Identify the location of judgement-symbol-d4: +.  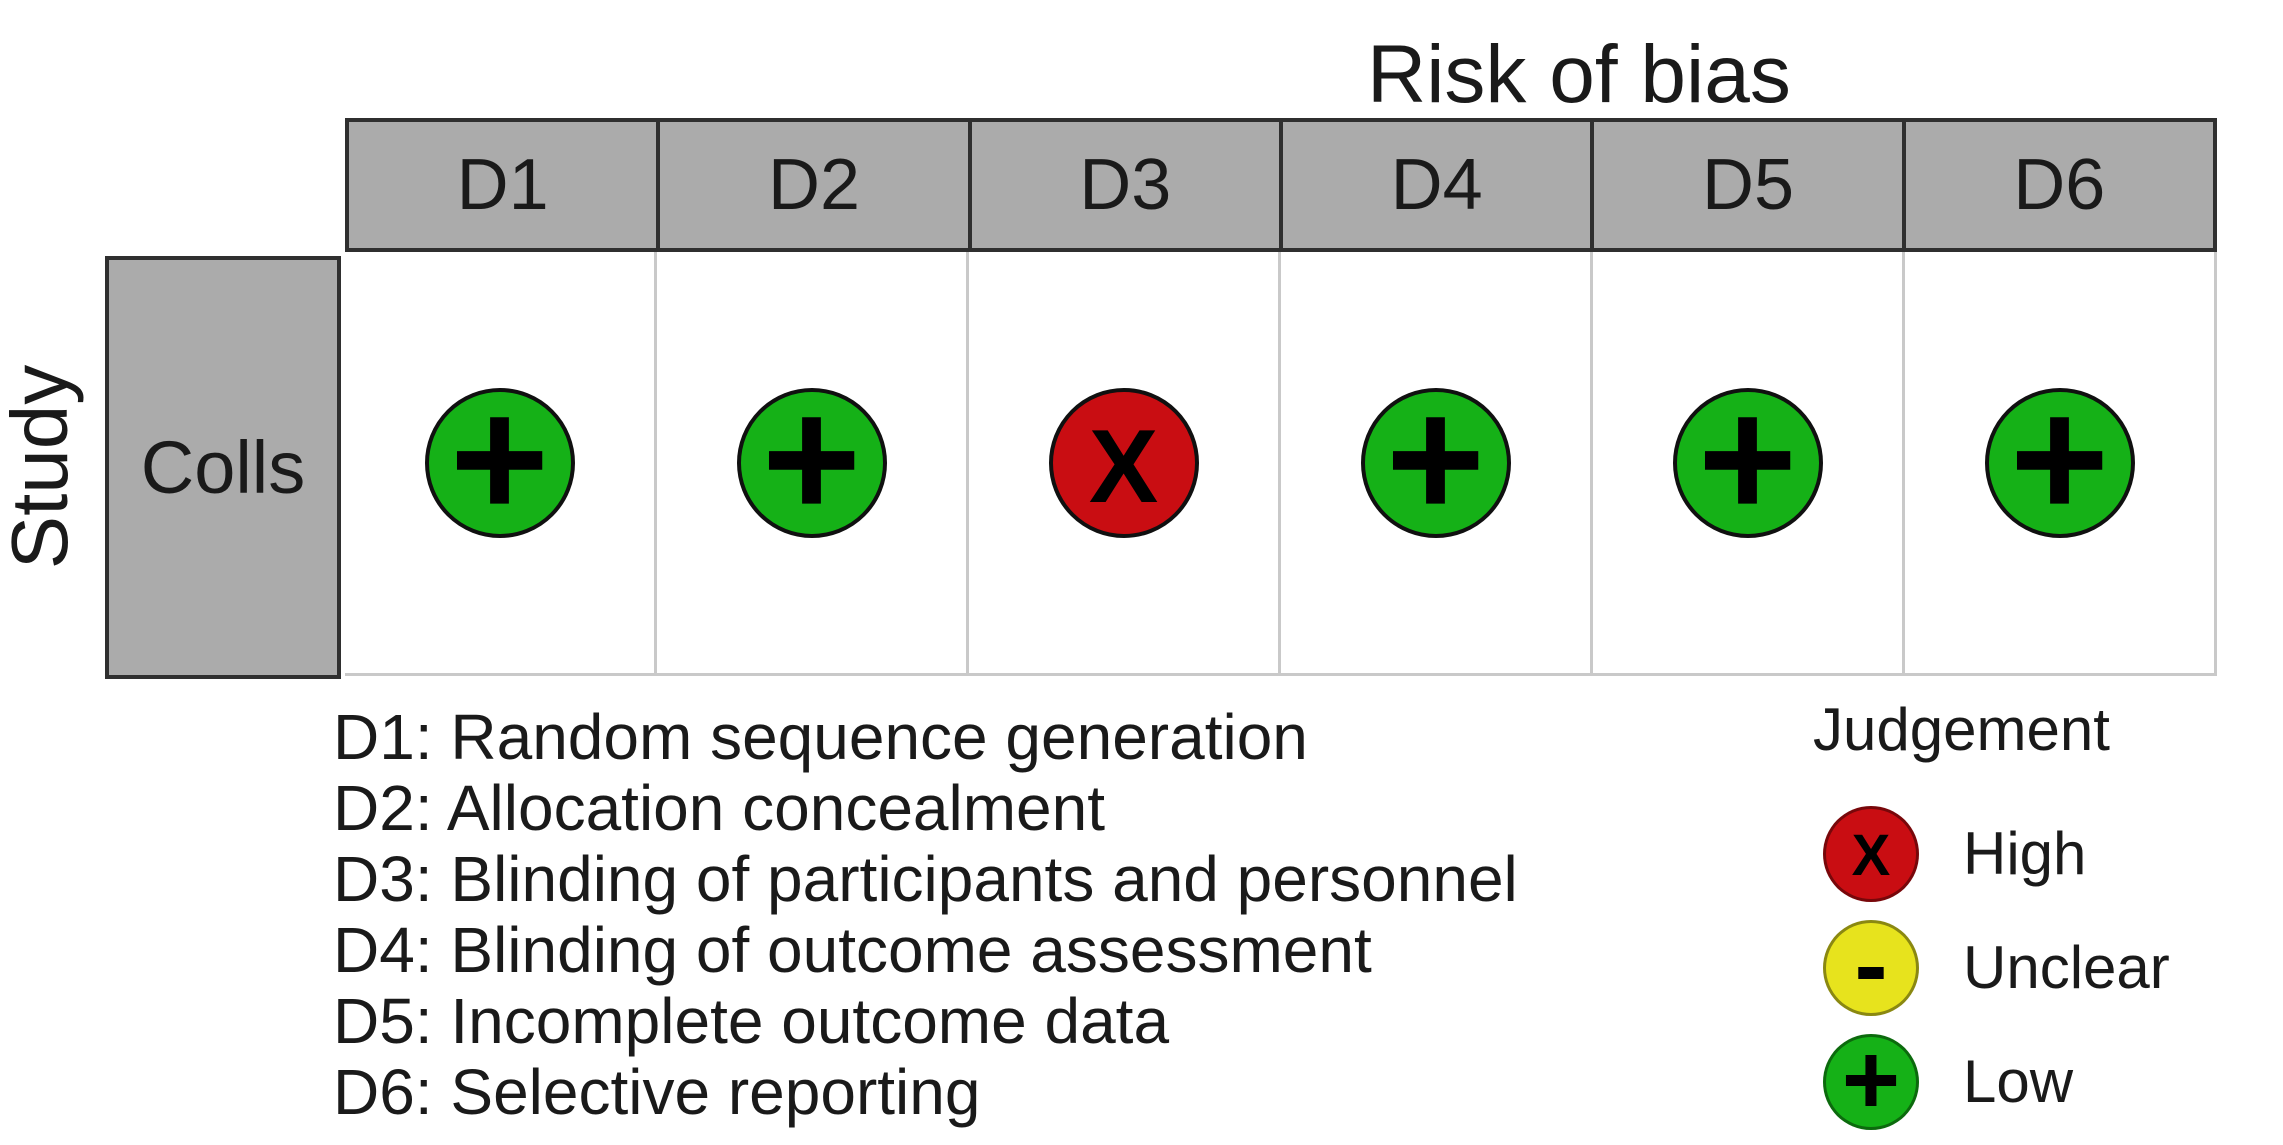
(1435, 458).